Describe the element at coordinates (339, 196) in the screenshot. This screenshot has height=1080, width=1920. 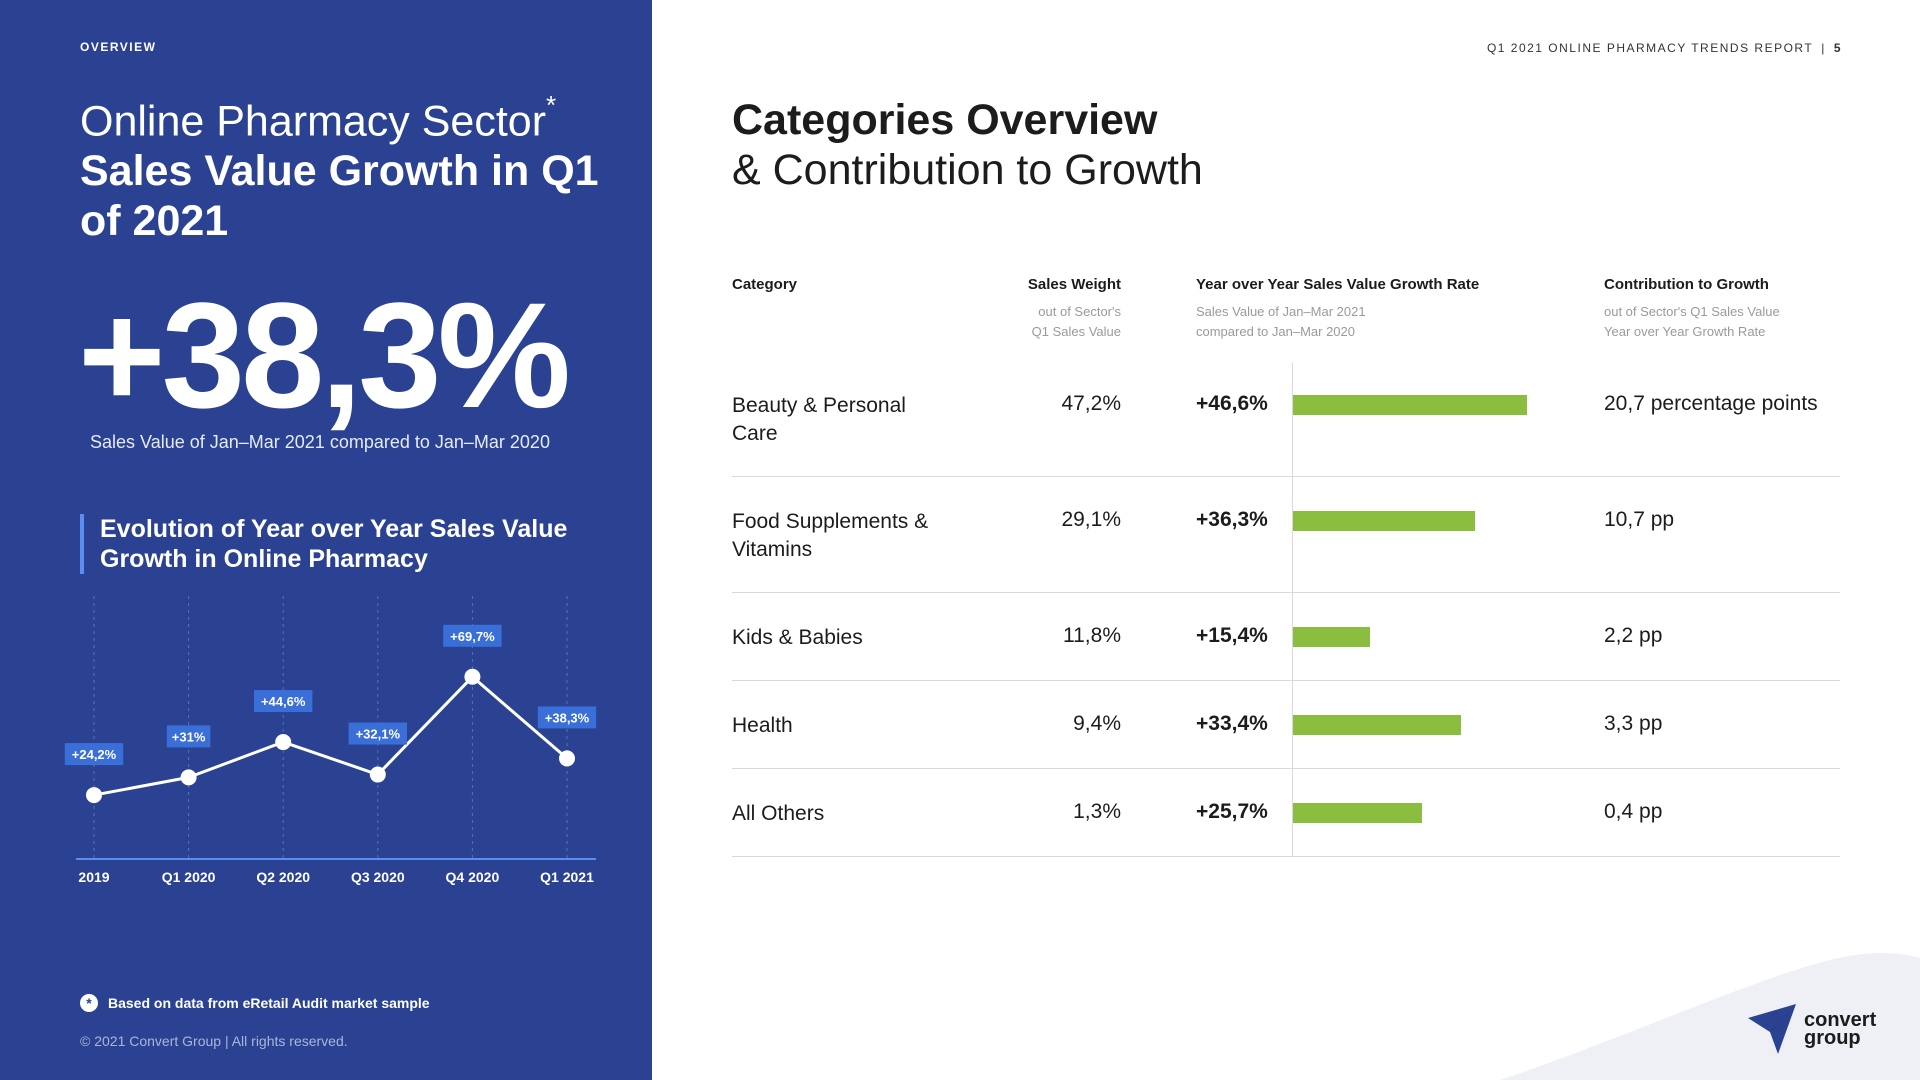
I see `growth-title: Sales Value Growth in Q1 of 2021` at that location.